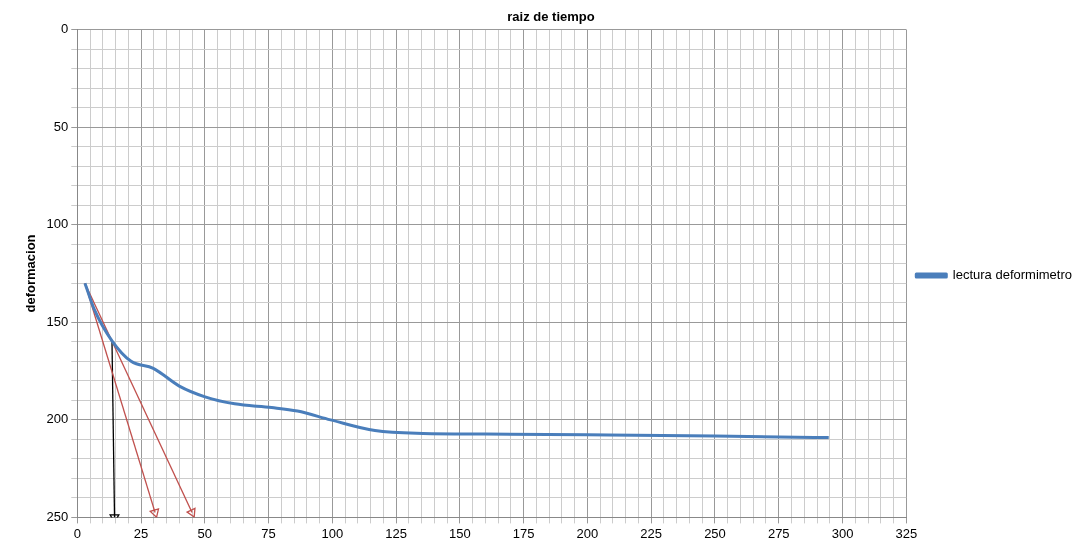 This screenshot has height=551, width=1092. Describe the element at coordinates (57, 224) in the screenshot. I see `y-tick-label: 100` at that location.